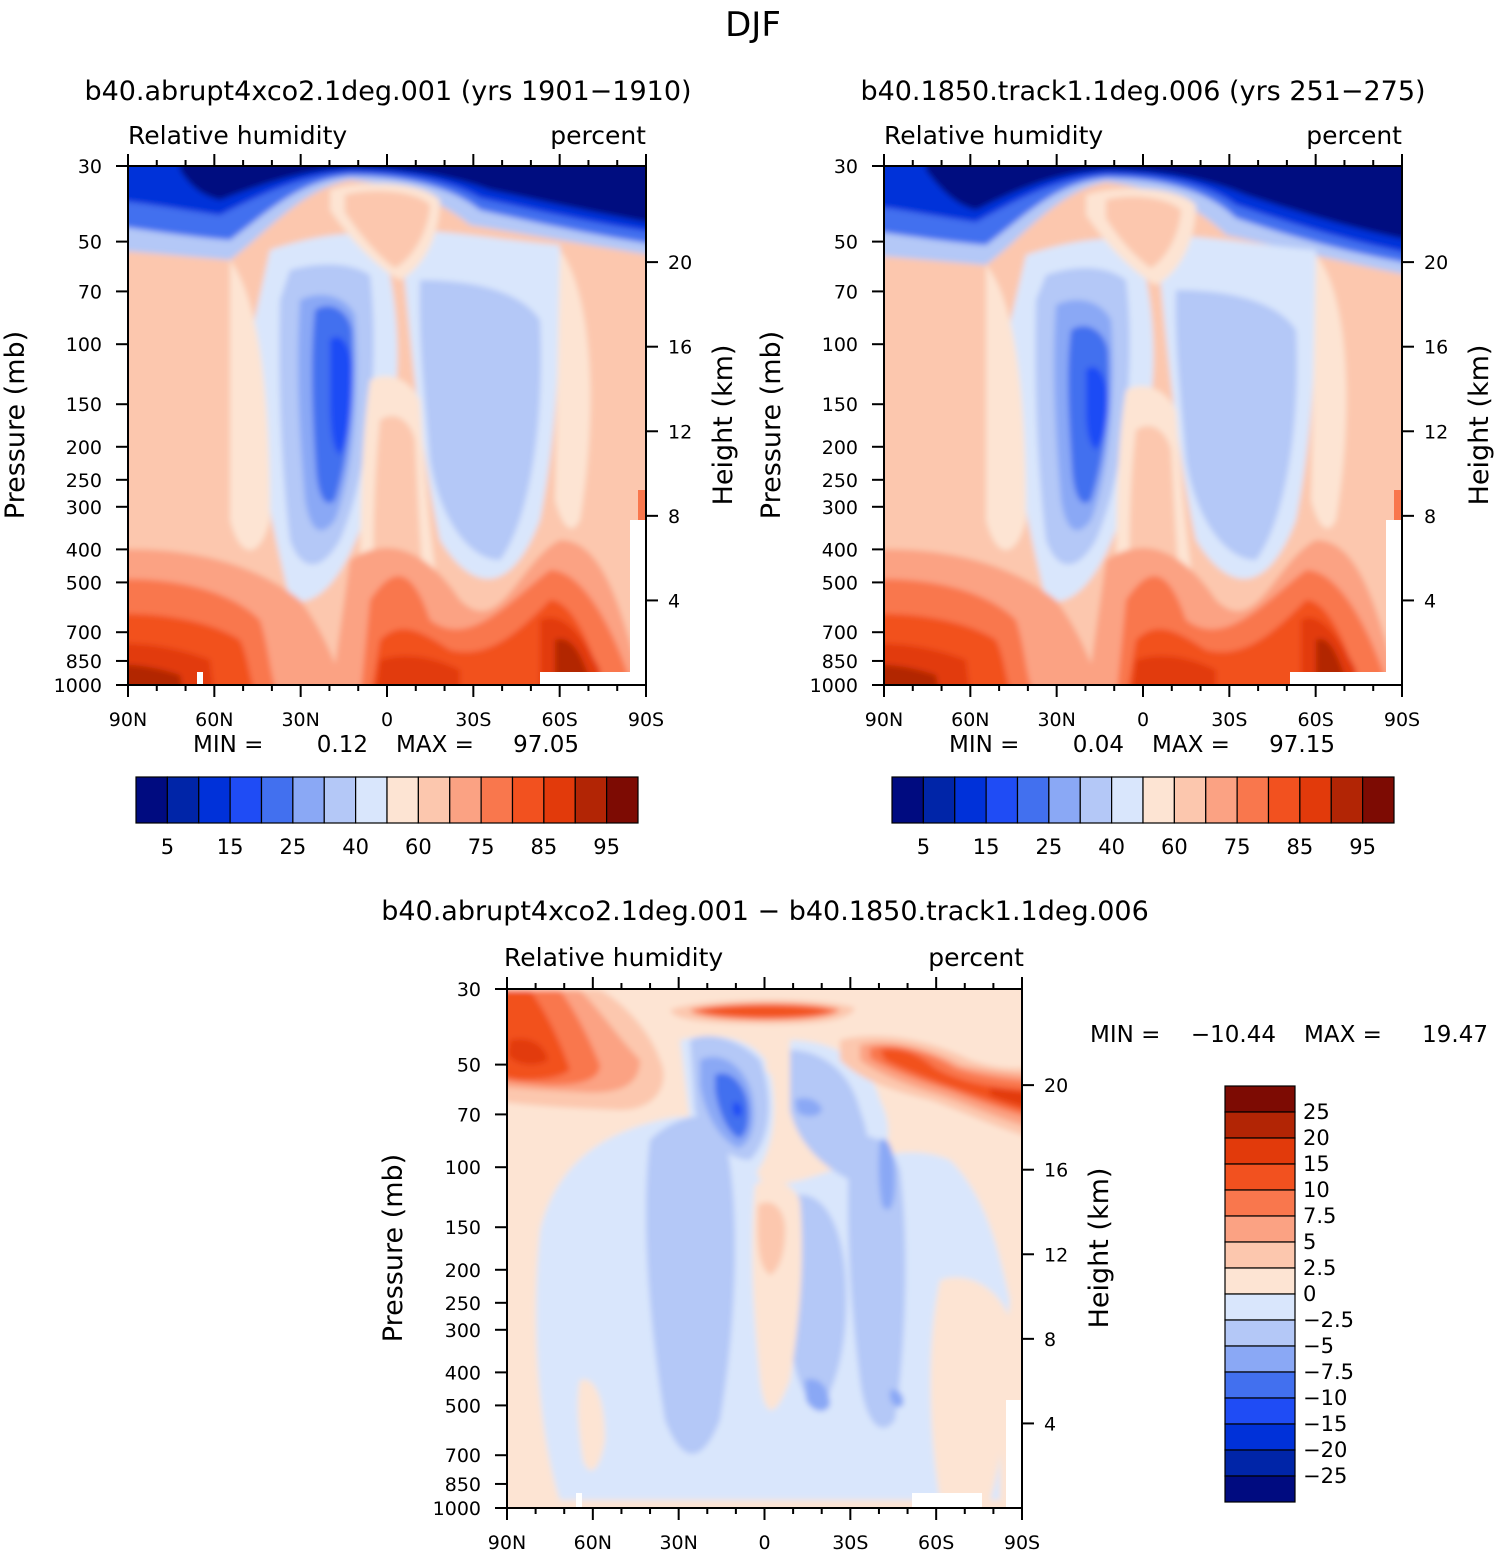 The width and height of the screenshot is (1506, 1559). I want to click on panel-c-right-subtitle: percent, so click(976, 957).